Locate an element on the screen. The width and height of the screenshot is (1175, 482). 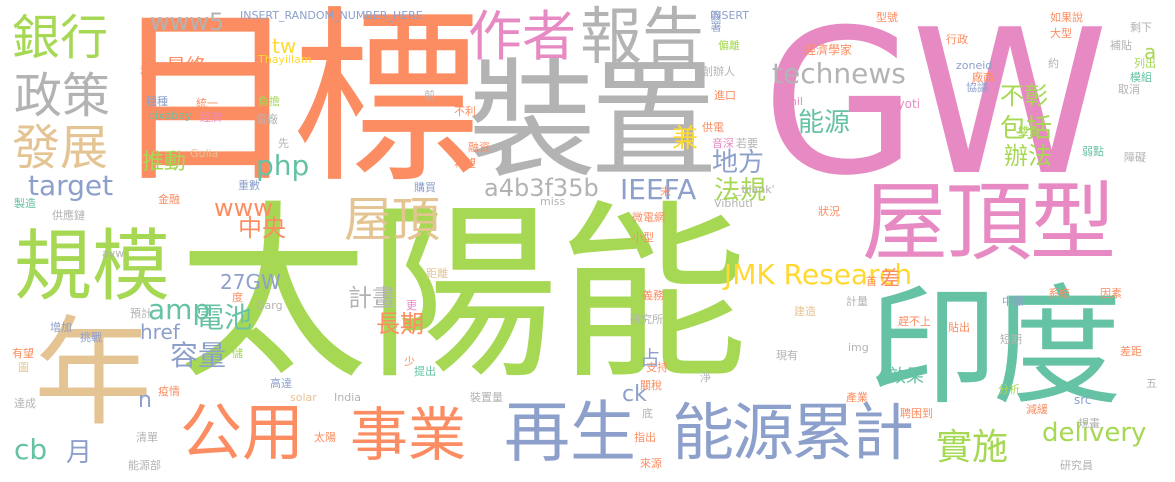
word-chaju: 差距 is located at coordinates (1131, 351).